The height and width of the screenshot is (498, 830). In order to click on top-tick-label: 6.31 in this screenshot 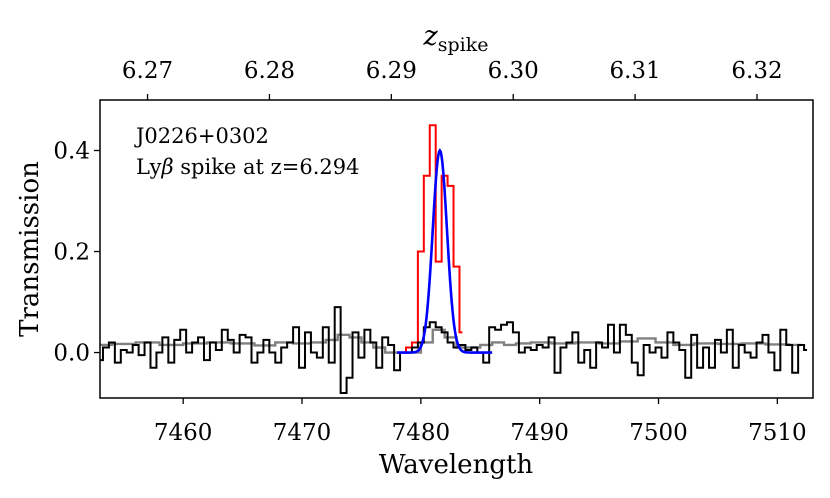, I will do `click(634, 71)`.